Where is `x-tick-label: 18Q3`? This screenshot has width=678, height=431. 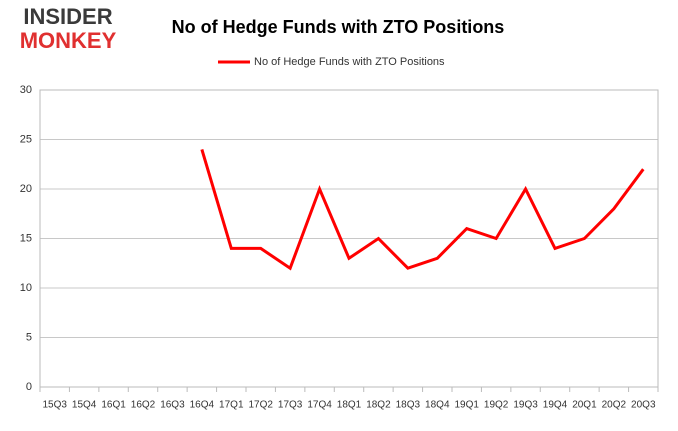
x-tick-label: 18Q3 is located at coordinates (408, 405).